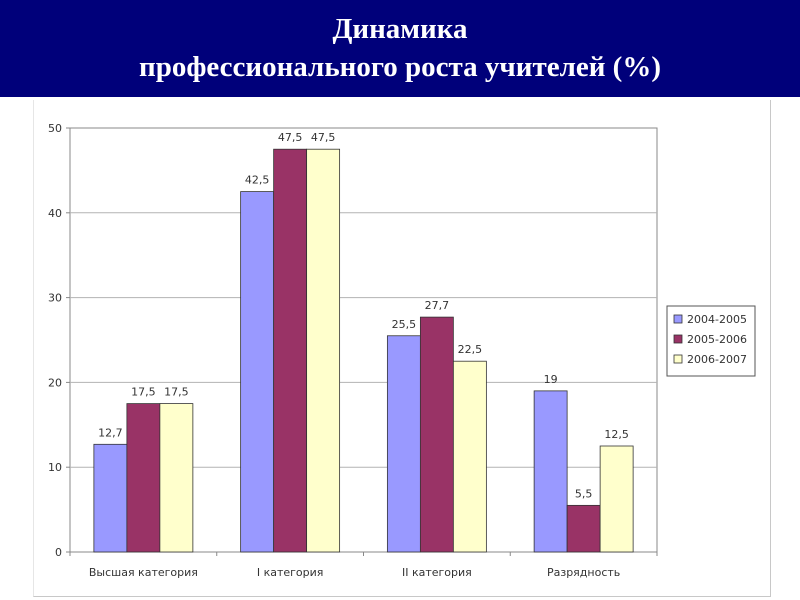 This screenshot has height=600, width=800. I want to click on y-tick-label: 40, so click(55, 213).